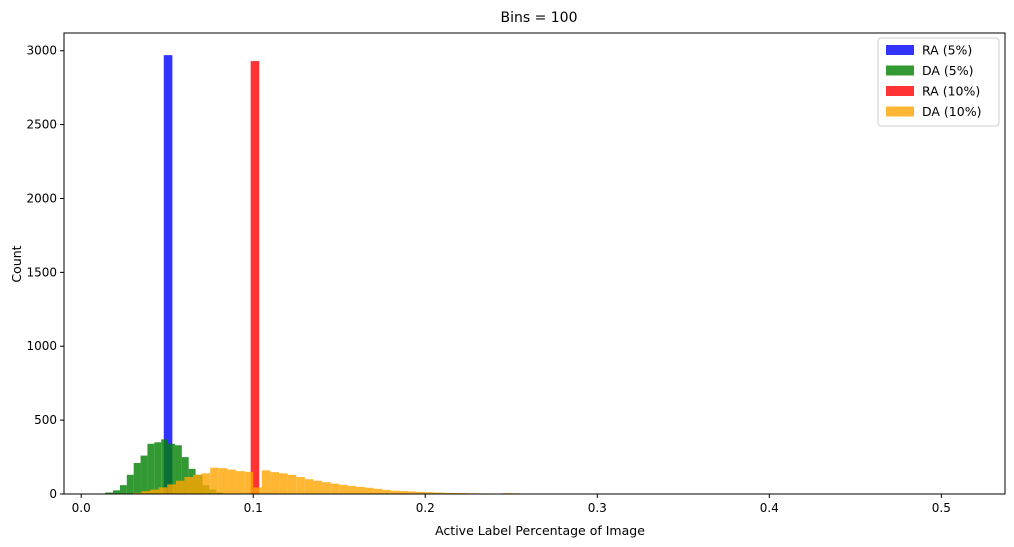 This screenshot has height=547, width=1014. Describe the element at coordinates (41, 51) in the screenshot. I see `y-tick-label: 3000` at that location.